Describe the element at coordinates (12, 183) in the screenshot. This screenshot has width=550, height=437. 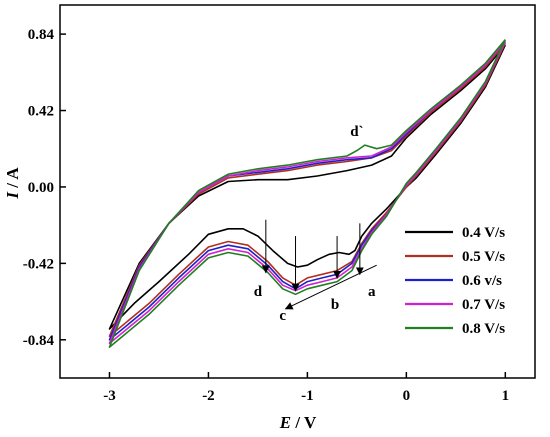
I see `y-axis-title: I / A` at that location.